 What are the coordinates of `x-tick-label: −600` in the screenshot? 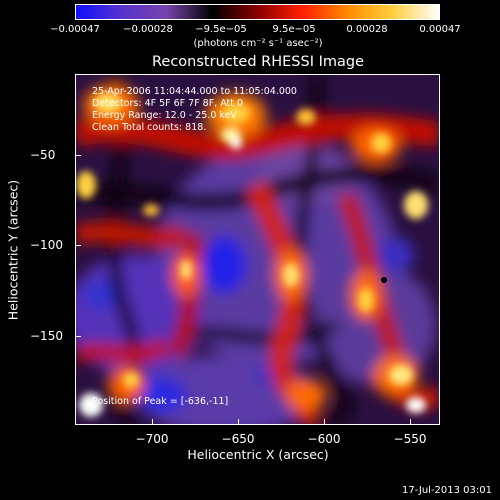 It's located at (324, 439).